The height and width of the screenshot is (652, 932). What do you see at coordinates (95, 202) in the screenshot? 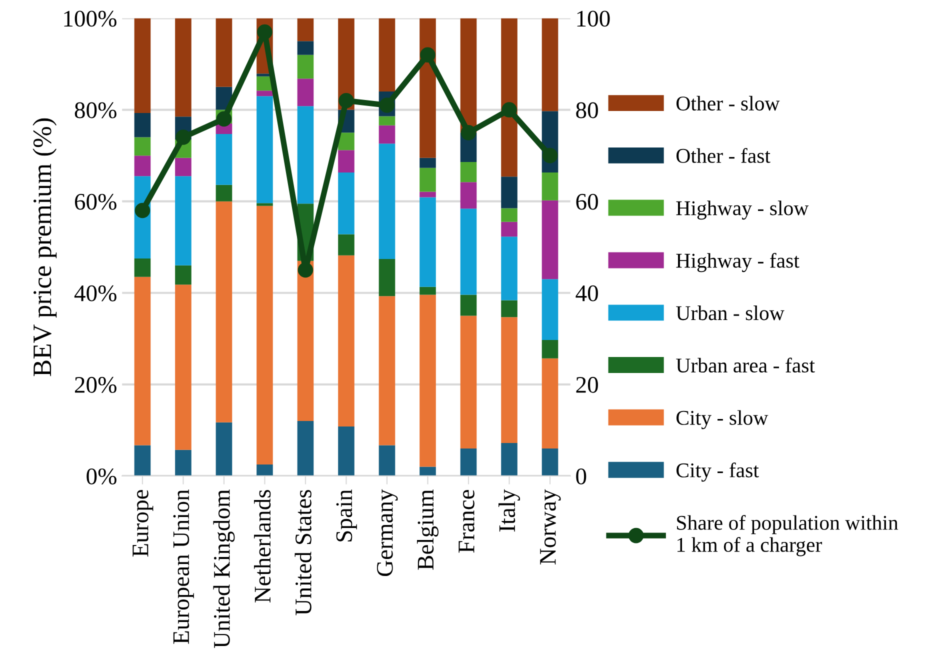
I see `y-tick-label: 60%` at bounding box center [95, 202].